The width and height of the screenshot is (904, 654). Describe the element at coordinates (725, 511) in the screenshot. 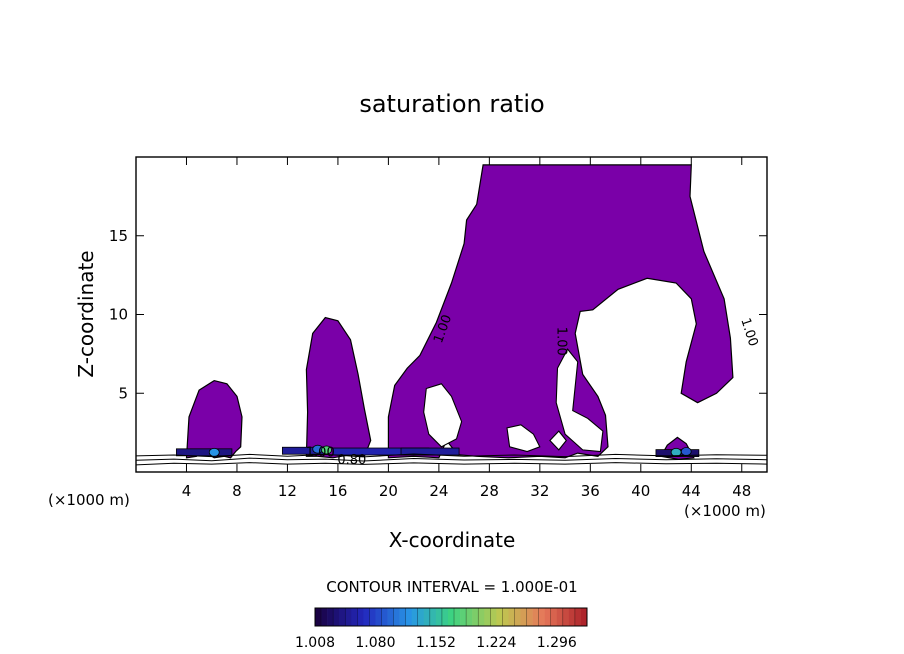

I see `x-unit-right: (×1000 m)` at that location.